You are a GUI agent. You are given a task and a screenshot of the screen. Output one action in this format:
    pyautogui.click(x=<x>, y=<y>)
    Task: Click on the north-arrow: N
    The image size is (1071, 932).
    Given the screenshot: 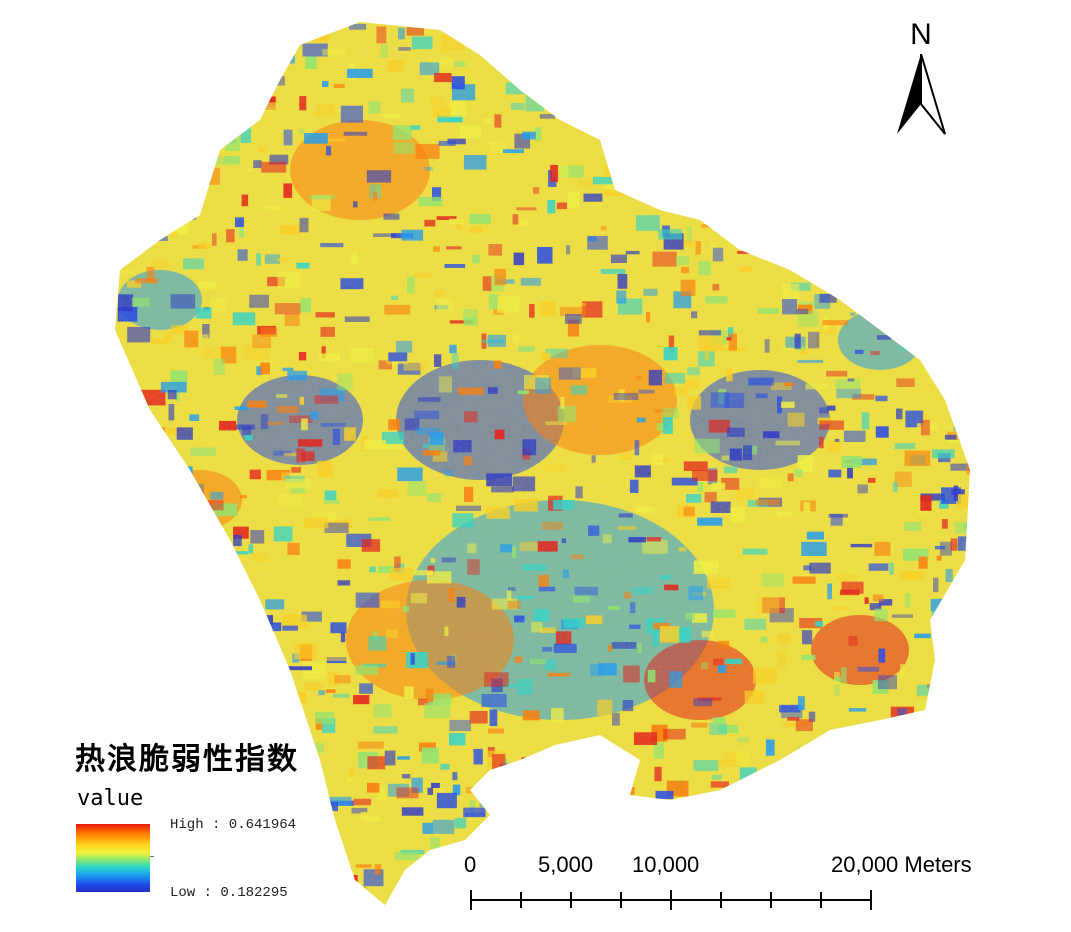 What is the action you would take?
    pyautogui.click(x=921, y=78)
    